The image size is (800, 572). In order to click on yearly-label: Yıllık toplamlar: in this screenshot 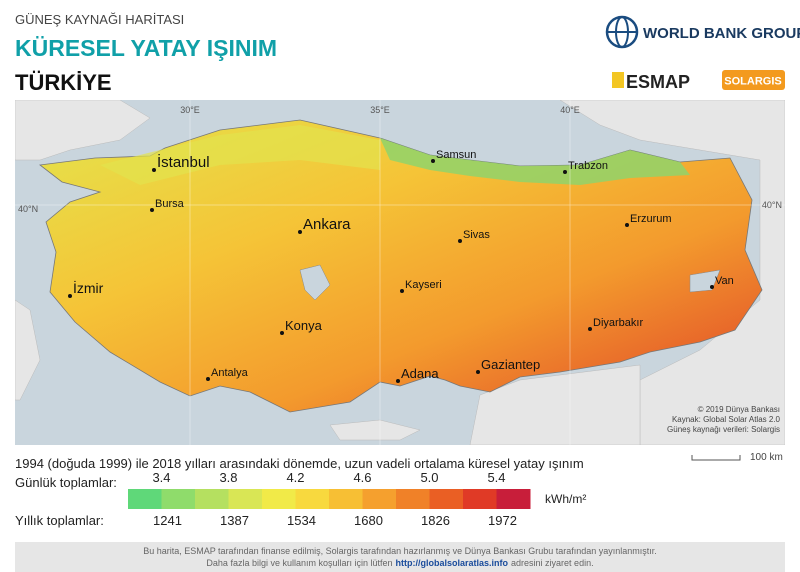, I will do `click(59, 520)`.